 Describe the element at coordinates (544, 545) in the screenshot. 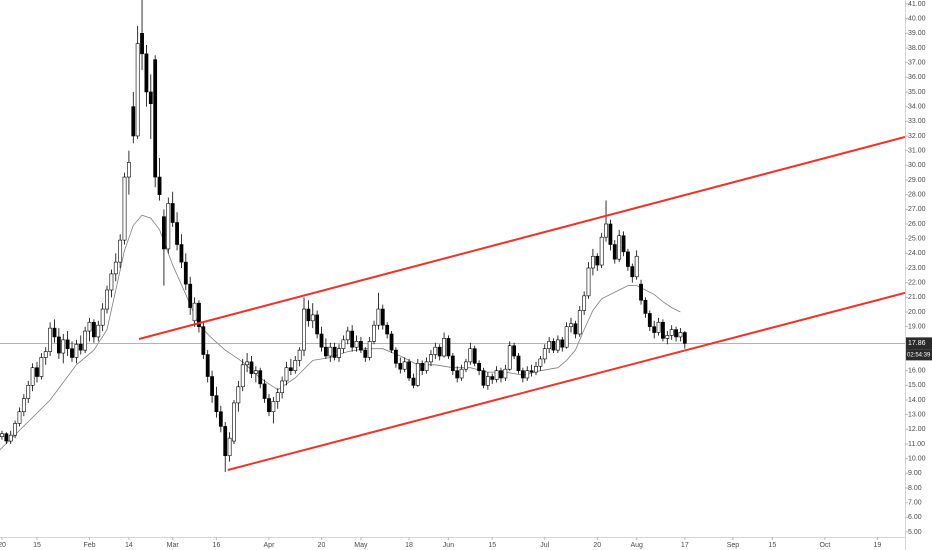

I see `x-tick-label: Jul` at that location.